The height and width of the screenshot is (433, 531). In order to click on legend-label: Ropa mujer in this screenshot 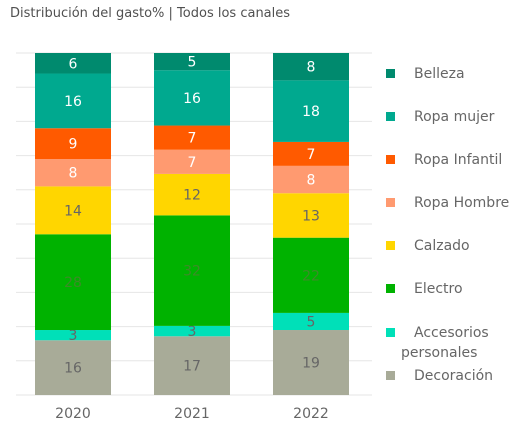, I will do `click(454, 117)`.